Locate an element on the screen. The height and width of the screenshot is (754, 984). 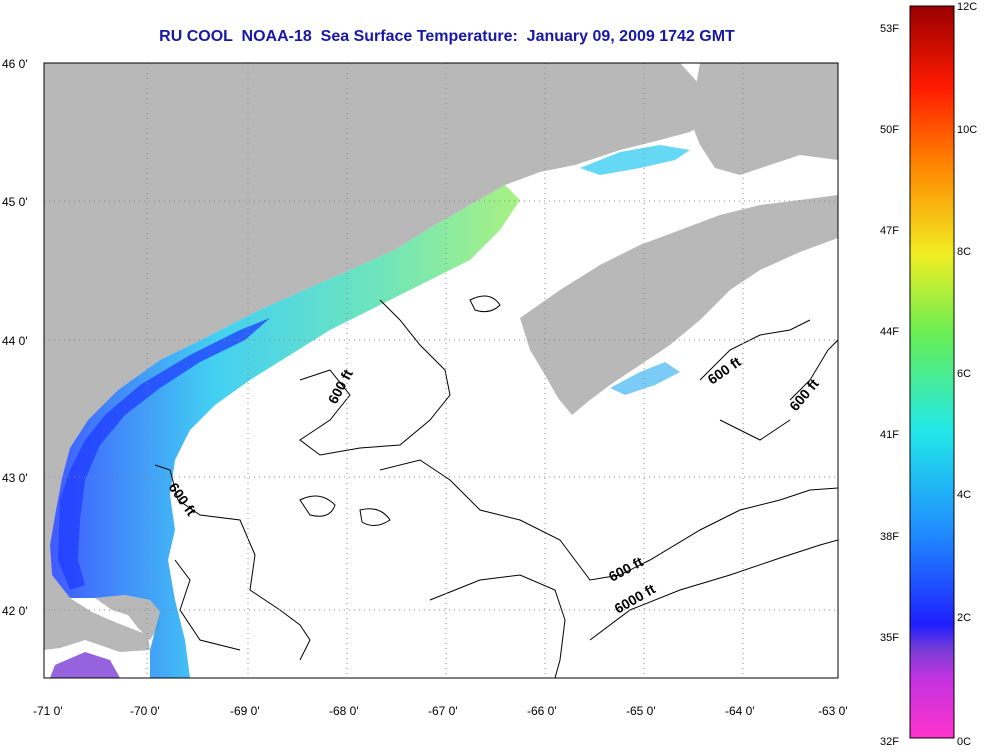
cb-c-6: 6C is located at coordinates (964, 374).